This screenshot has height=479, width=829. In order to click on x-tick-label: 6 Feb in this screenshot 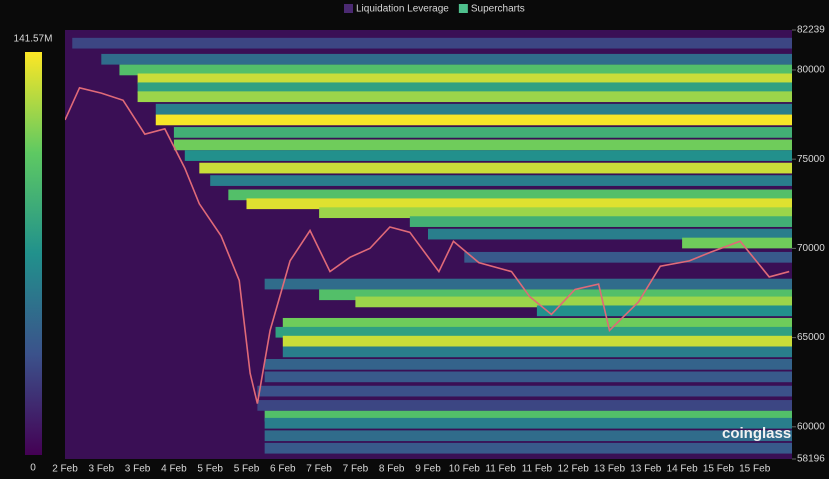, I will do `click(283, 469)`.